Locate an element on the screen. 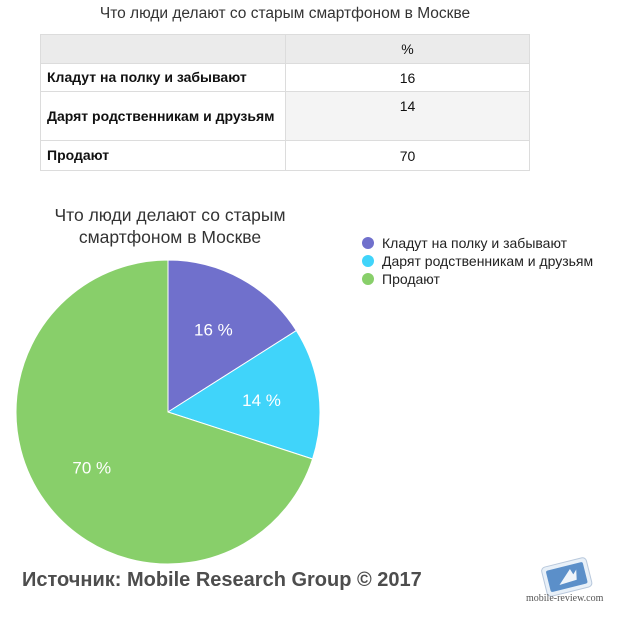 Image resolution: width=640 pixels, height=622 pixels. mobile-review-logo-icon is located at coordinates (567, 577).